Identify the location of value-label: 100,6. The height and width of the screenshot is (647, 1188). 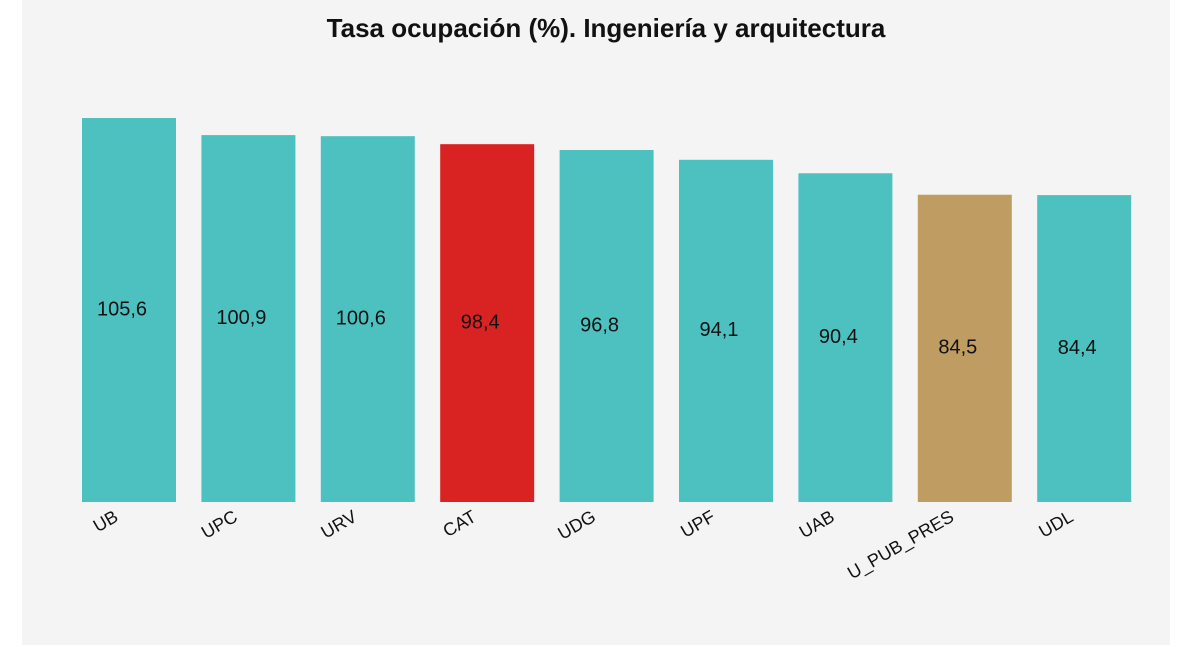
(361, 318).